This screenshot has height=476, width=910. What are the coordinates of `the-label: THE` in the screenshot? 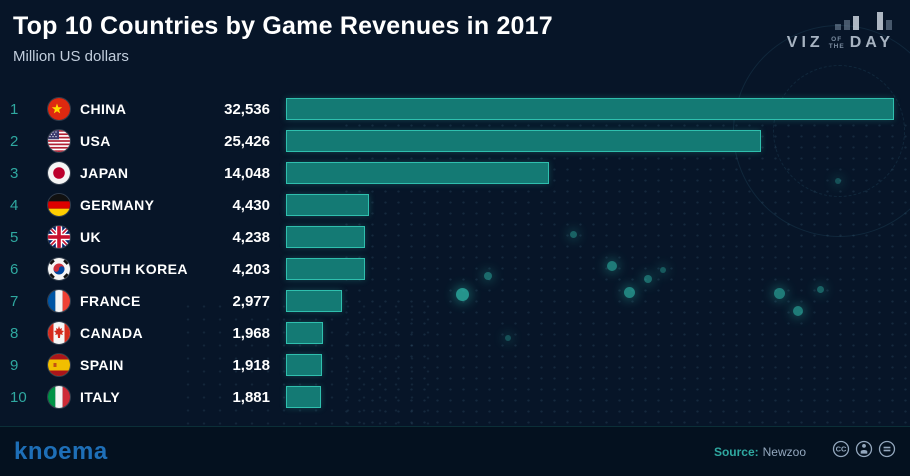 It's located at (836, 46).